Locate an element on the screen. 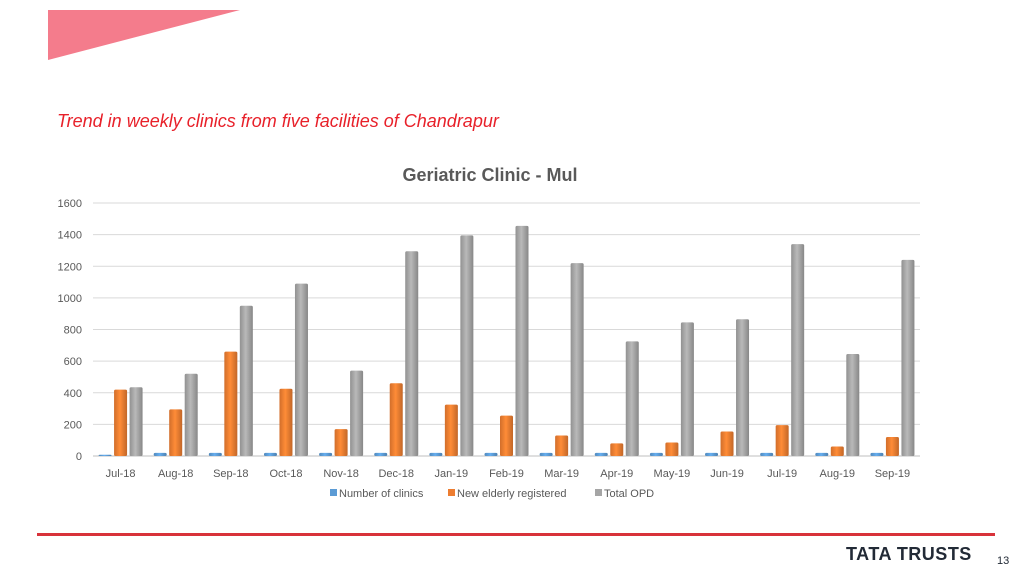  y-tick-label: 600 is located at coordinates (73, 362).